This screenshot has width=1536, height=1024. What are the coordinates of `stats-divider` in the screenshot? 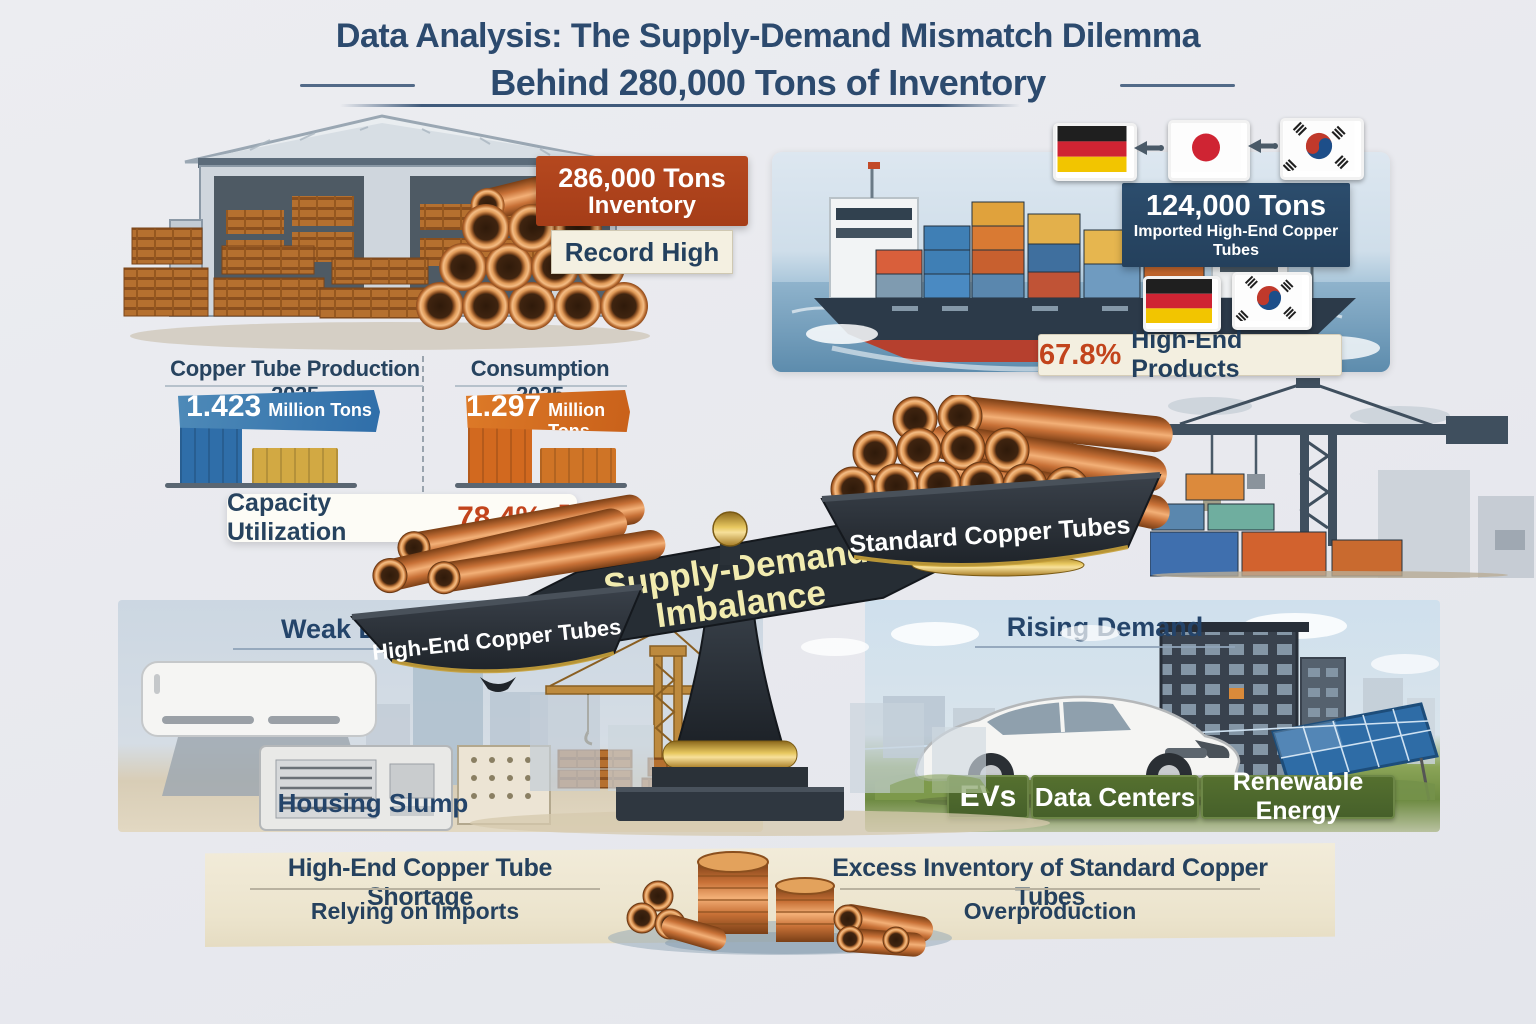 It's located at (423, 424).